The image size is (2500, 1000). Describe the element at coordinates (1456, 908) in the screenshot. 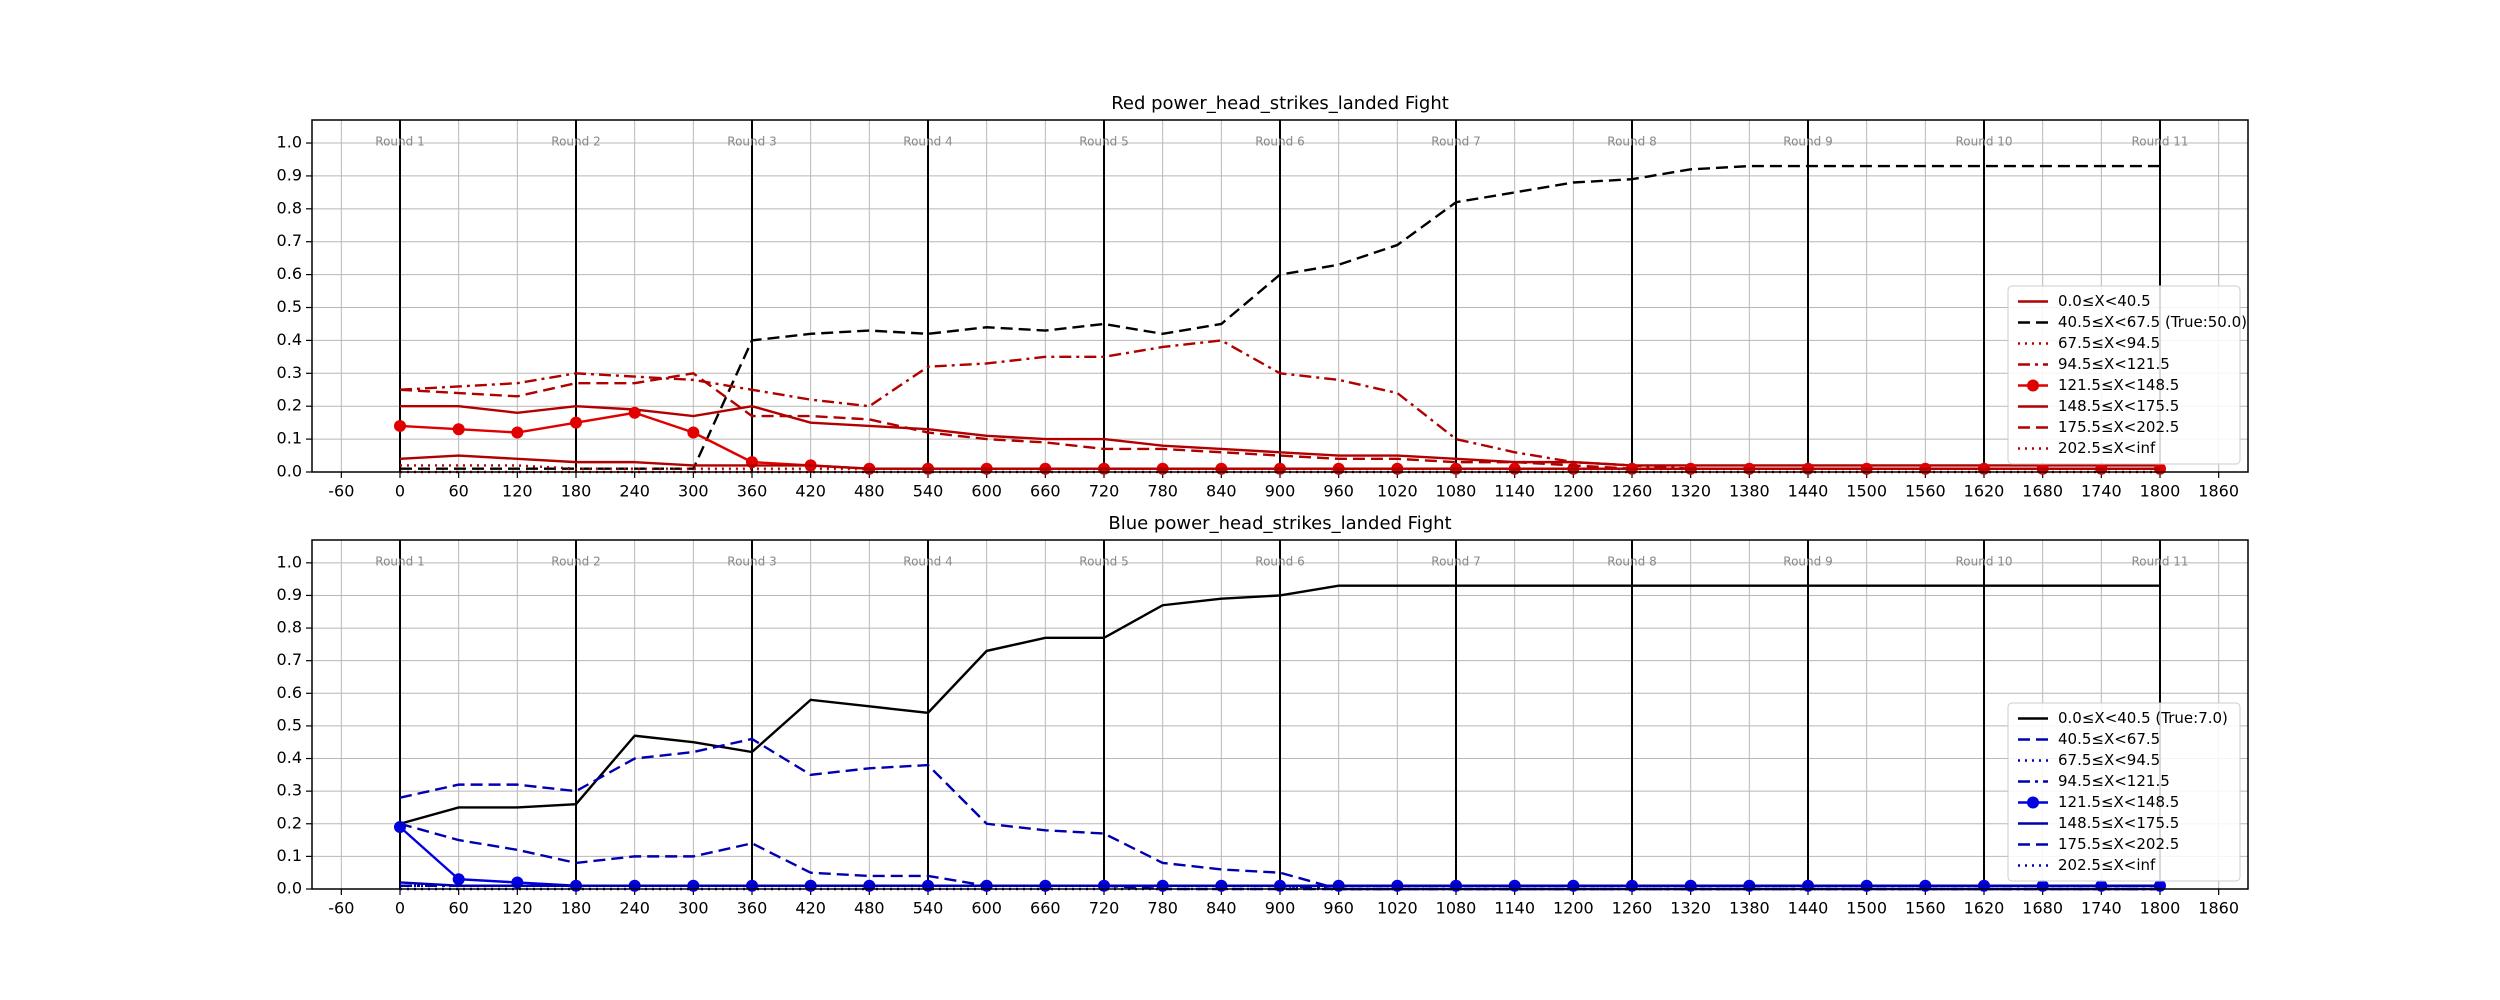

I see `x-tick-label: 1080` at that location.